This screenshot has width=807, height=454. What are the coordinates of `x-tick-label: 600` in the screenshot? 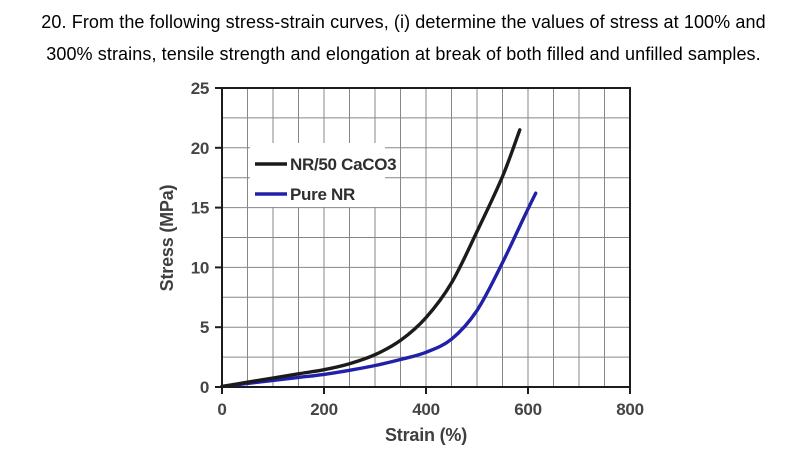 It's located at (527, 409).